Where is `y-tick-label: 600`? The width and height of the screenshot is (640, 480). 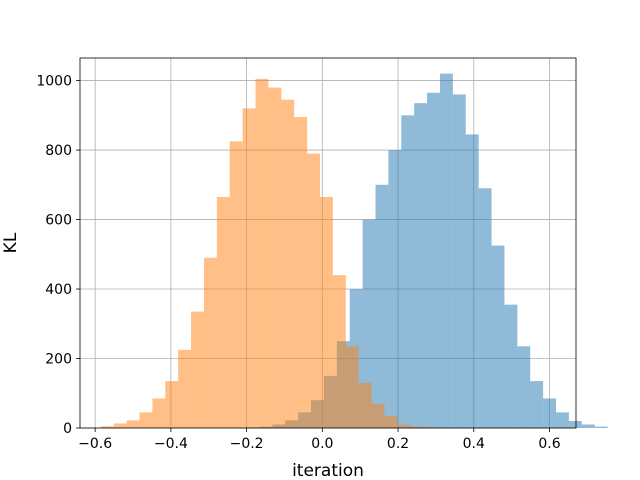 y-tick-label: 600 is located at coordinates (58, 221).